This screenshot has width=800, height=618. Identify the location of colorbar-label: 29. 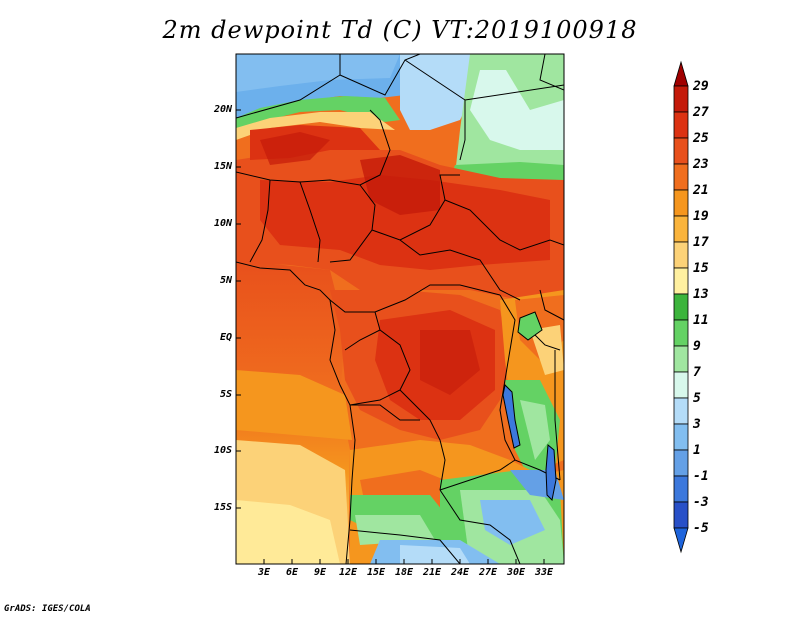
(701, 86).